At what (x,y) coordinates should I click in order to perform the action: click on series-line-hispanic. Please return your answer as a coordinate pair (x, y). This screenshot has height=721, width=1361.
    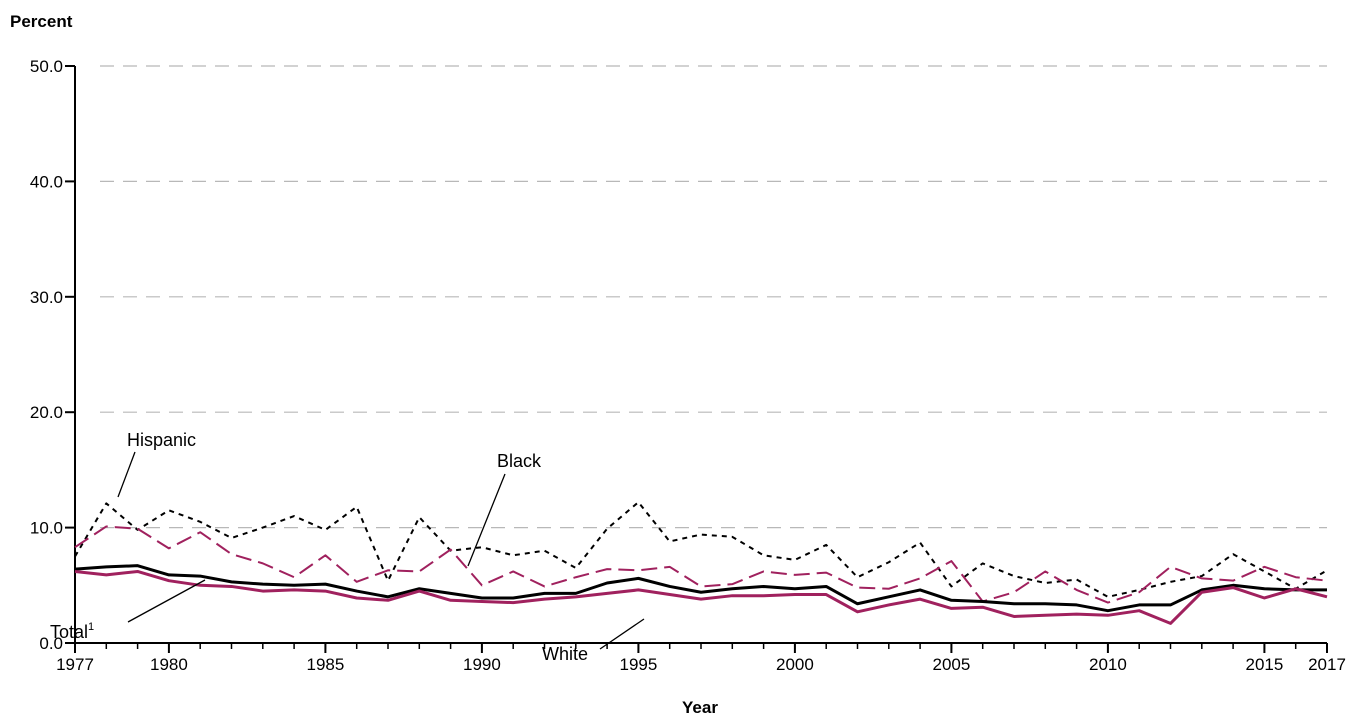
    Looking at the image, I should click on (701, 549).